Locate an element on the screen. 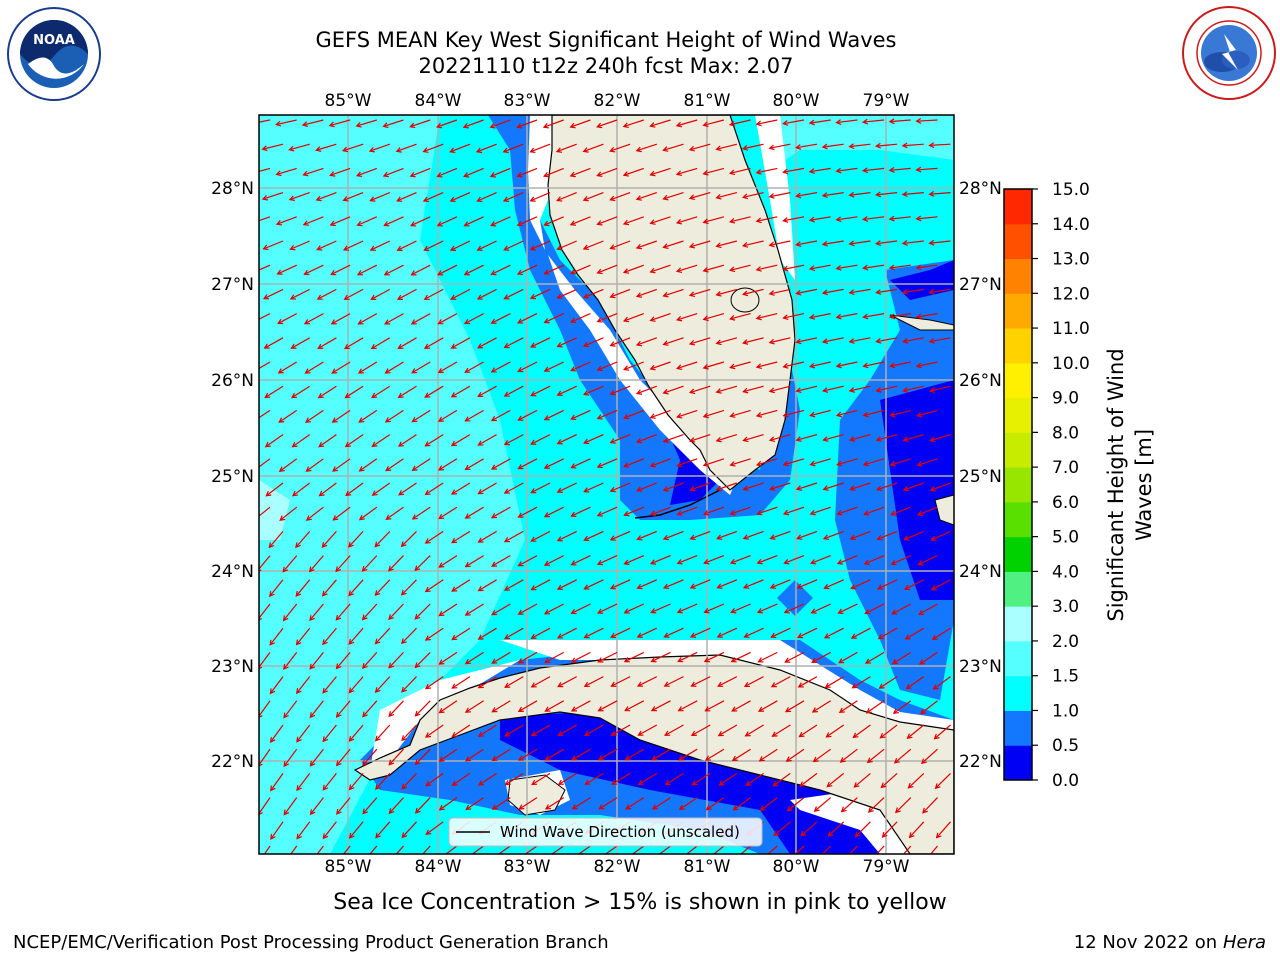 This screenshot has height=960, width=1280. lat-label-left: 25°N is located at coordinates (232, 477).